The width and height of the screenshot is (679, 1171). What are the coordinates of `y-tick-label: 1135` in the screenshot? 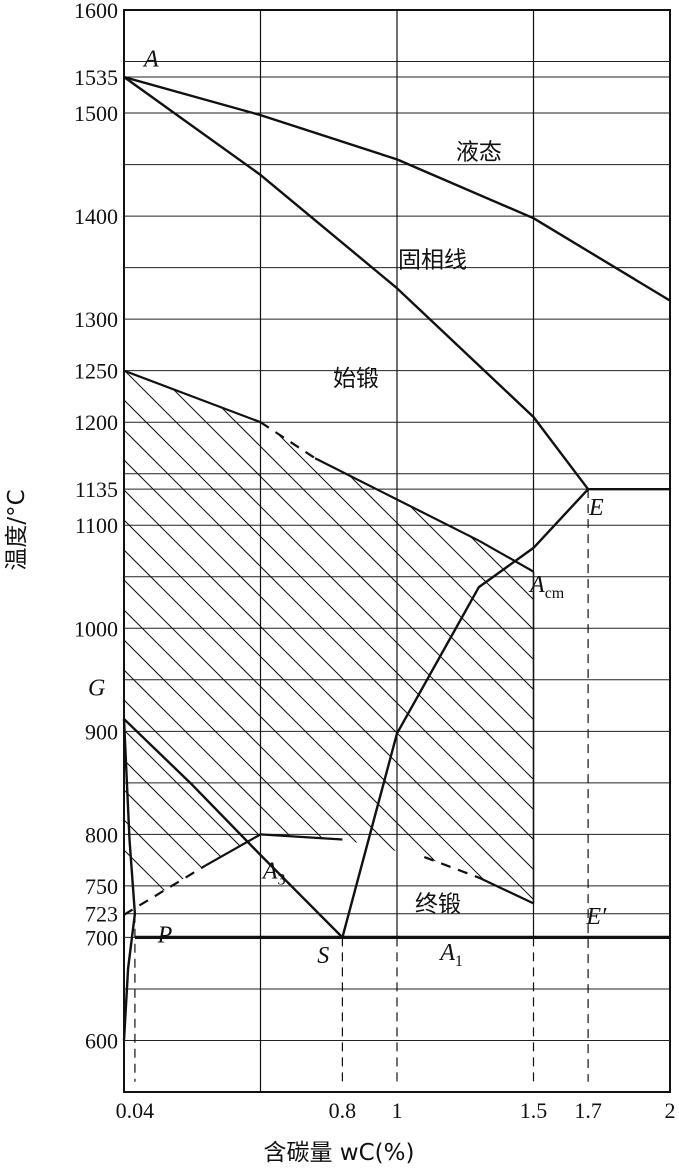 It's located at (96, 489).